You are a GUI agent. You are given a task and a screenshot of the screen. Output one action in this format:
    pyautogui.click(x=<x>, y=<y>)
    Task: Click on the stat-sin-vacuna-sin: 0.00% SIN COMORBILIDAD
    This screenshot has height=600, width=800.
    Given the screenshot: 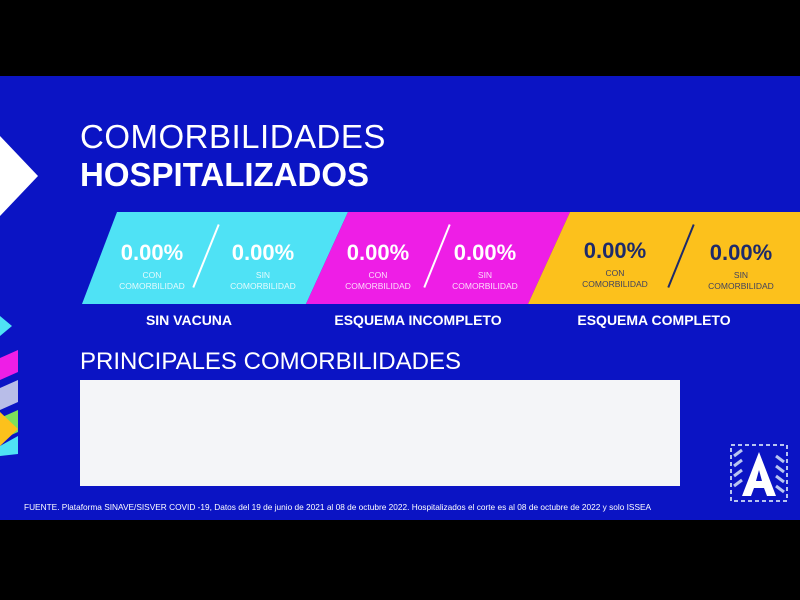 What is the action you would take?
    pyautogui.click(x=263, y=266)
    